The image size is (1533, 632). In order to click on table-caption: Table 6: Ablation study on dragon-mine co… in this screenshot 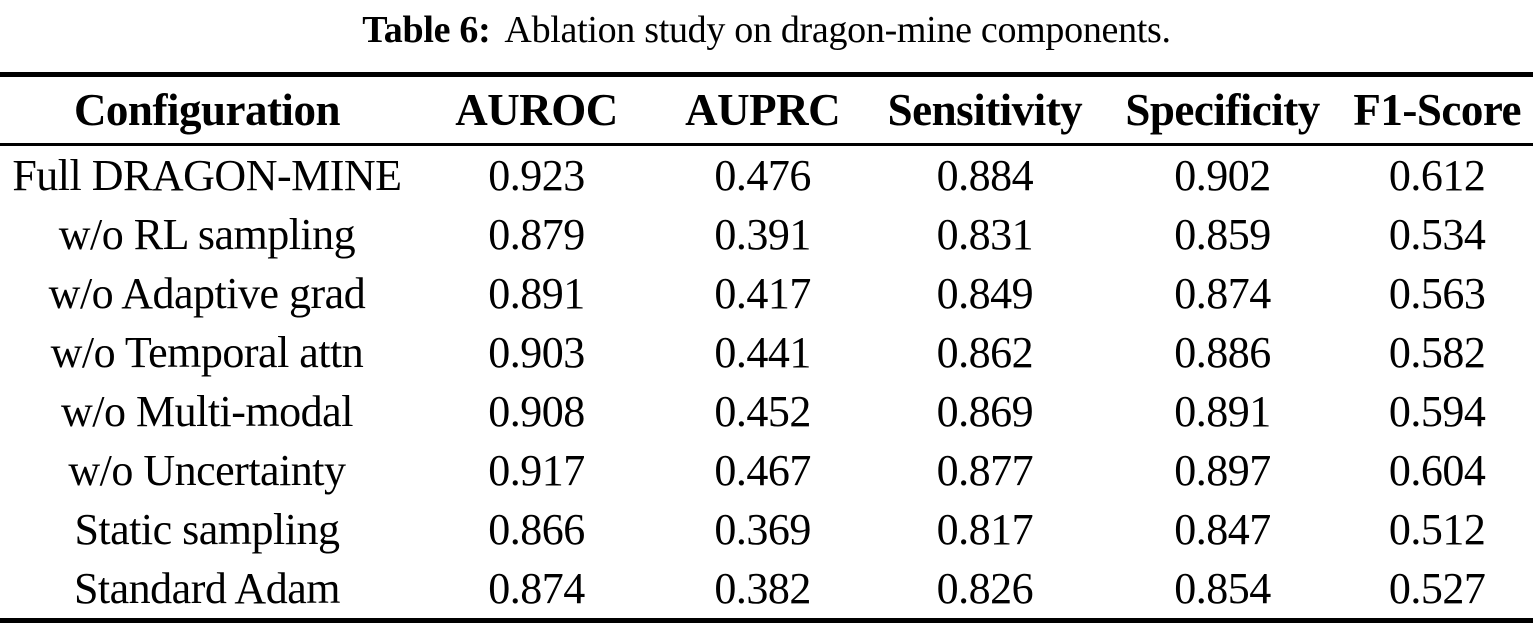, I will do `click(766, 27)`.